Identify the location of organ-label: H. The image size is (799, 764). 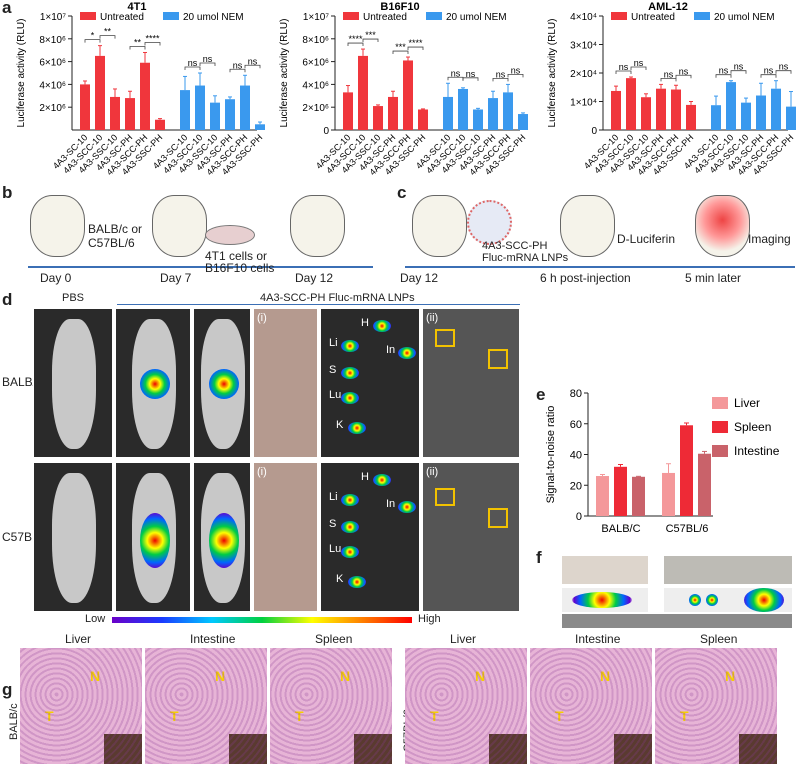
(365, 323).